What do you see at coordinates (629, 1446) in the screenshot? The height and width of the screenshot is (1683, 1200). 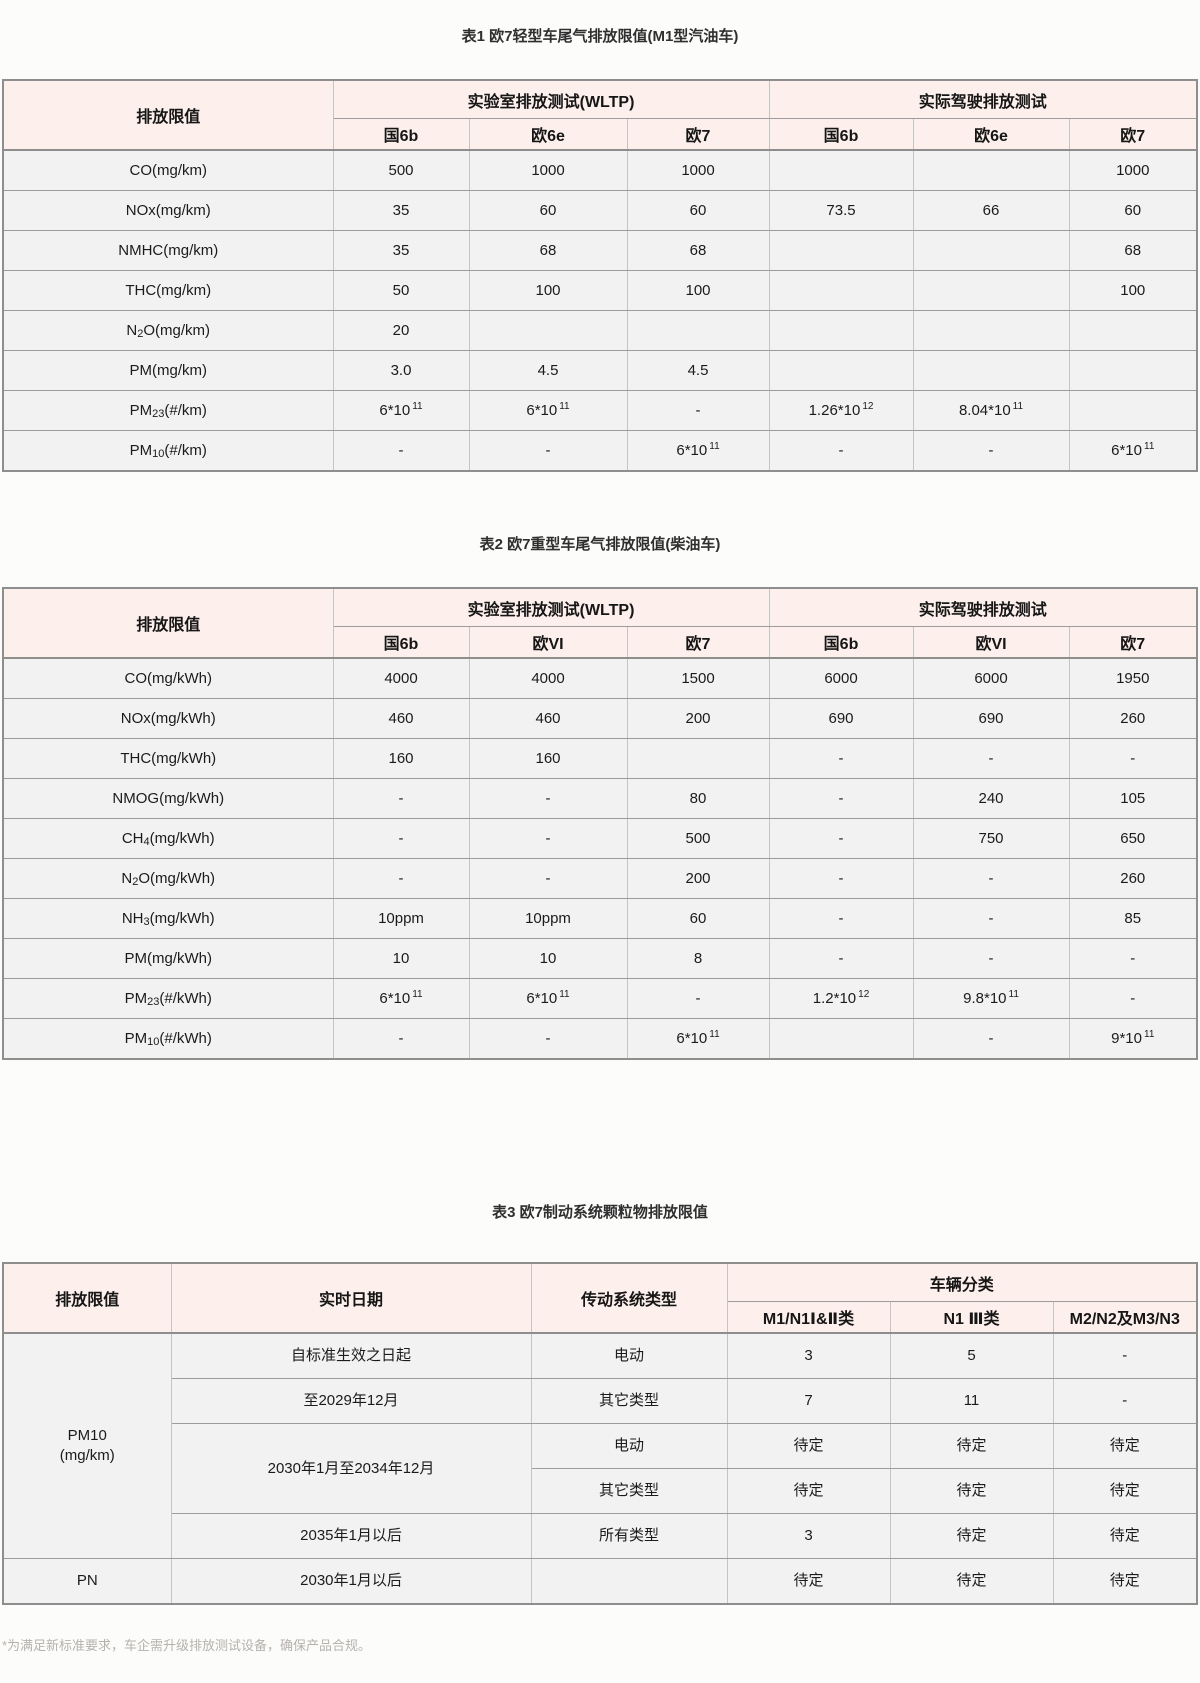 I see `value-cell: 电动` at bounding box center [629, 1446].